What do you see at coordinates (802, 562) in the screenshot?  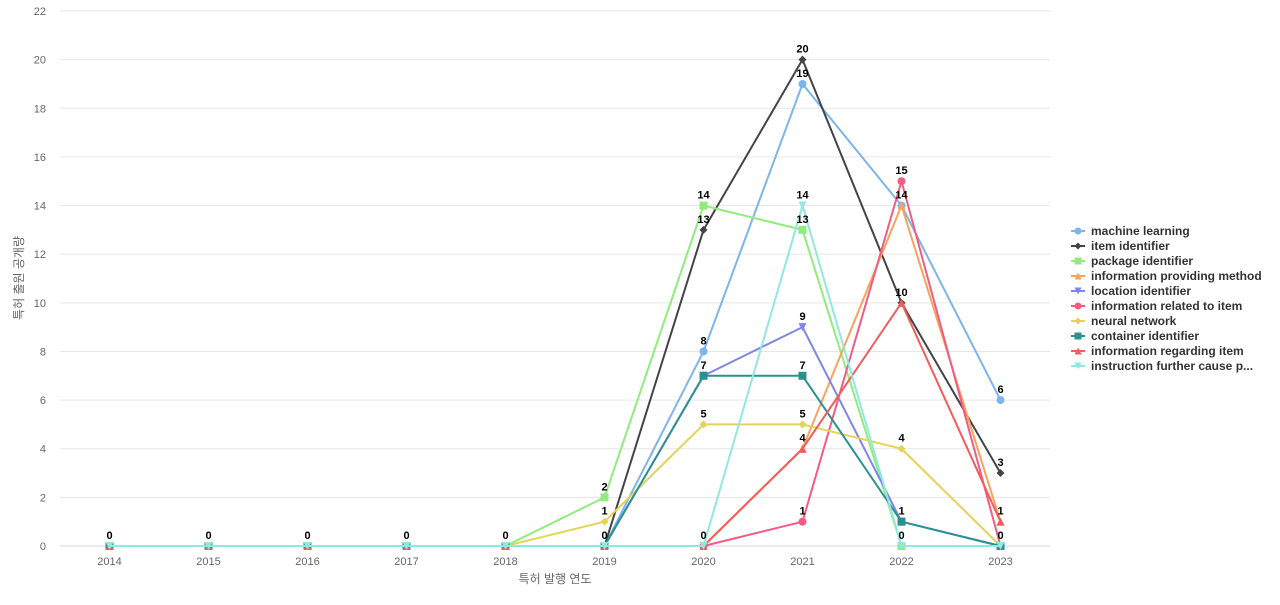 I see `x-tick-label: 2021` at bounding box center [802, 562].